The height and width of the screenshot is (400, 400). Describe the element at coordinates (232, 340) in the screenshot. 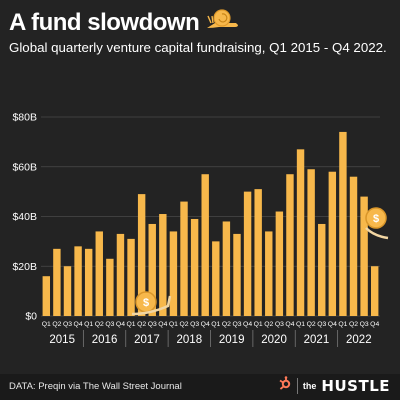

I see `year-label: 2019` at that location.